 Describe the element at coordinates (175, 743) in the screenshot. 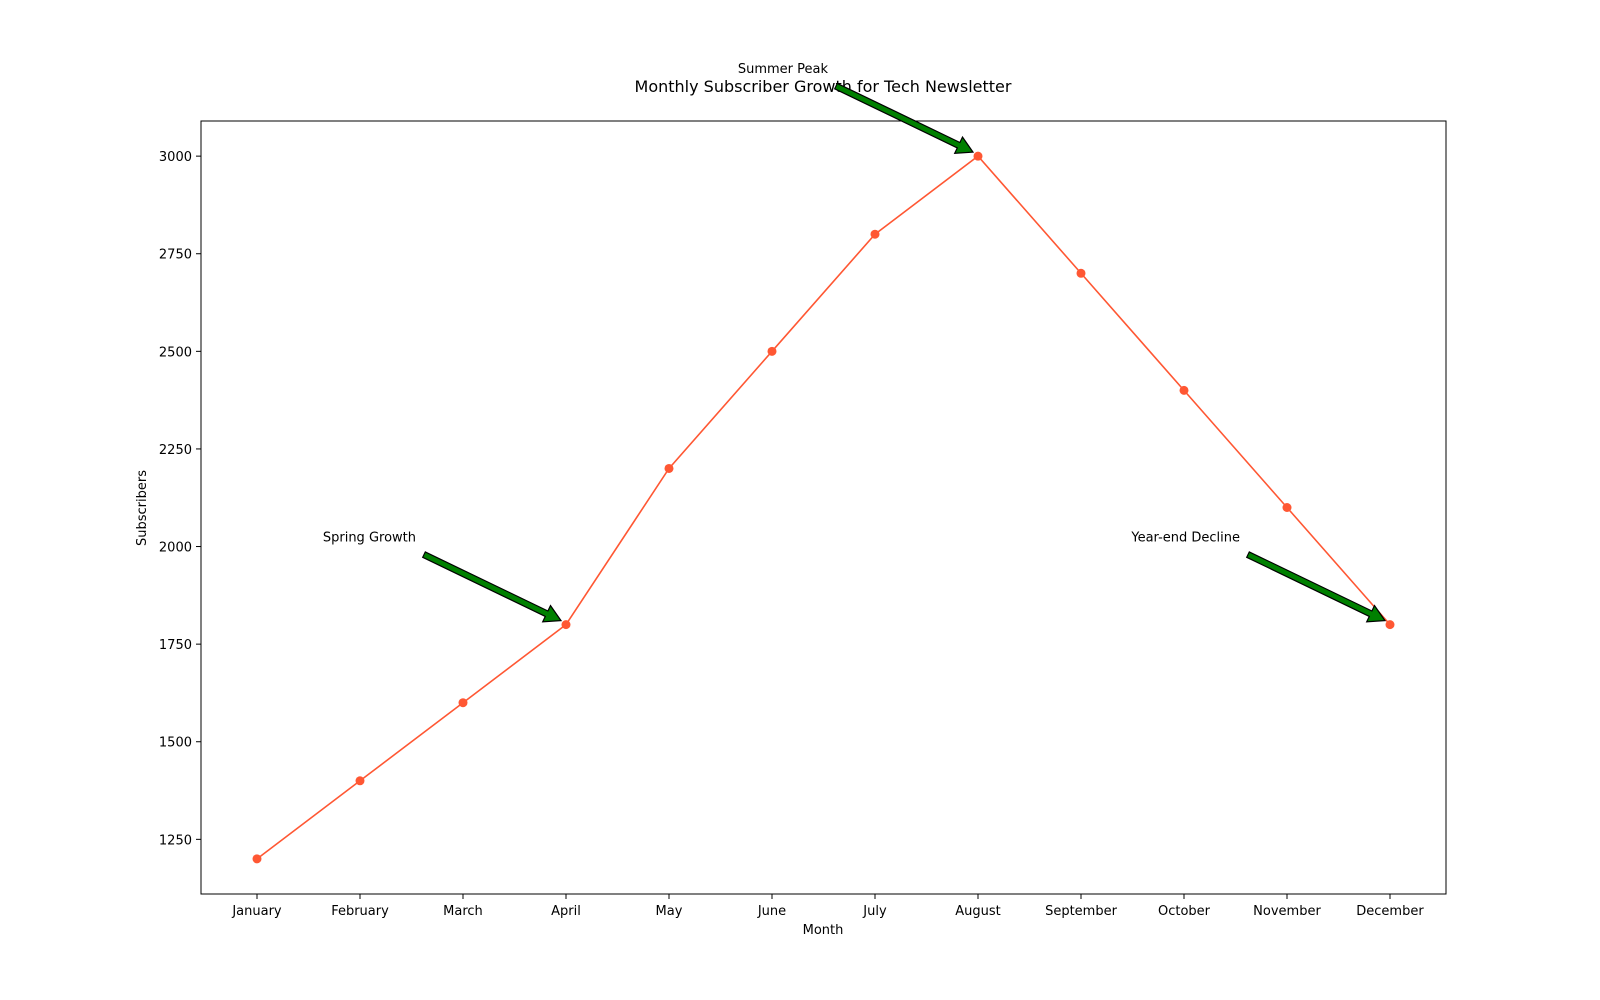

I see `y-tick-label: 1500` at that location.